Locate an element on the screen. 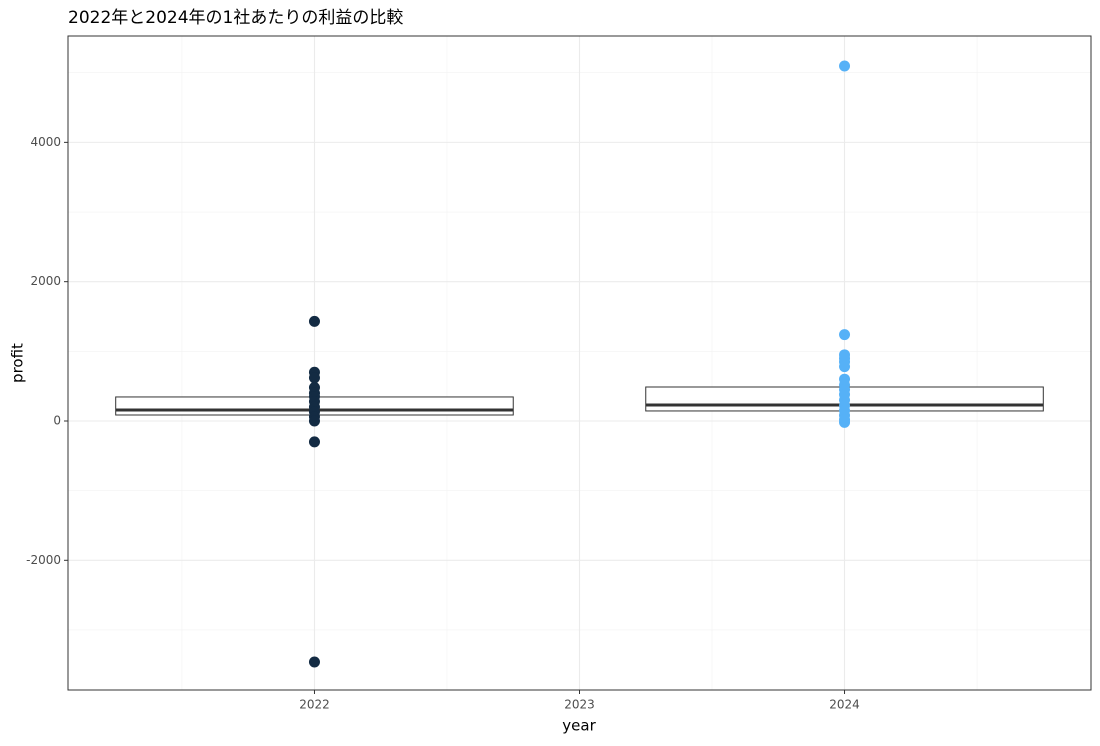  x-axis-title: year is located at coordinates (579, 726).